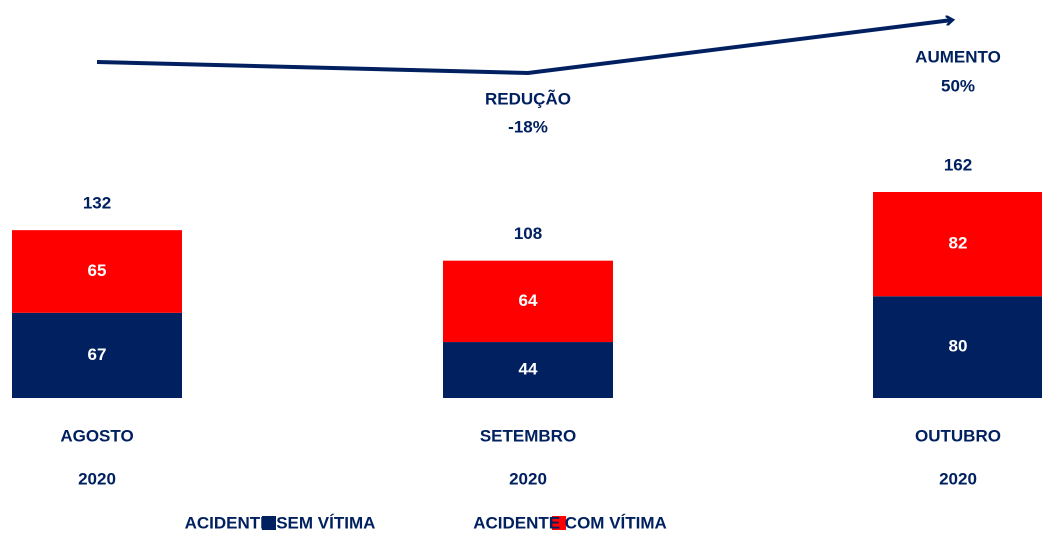 This screenshot has width=1042, height=535. Describe the element at coordinates (958, 85) in the screenshot. I see `annotation: 50%` at that location.